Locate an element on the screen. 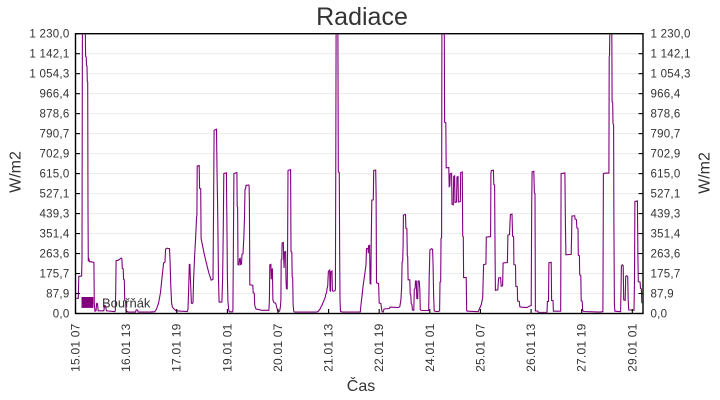 This screenshot has height=400, width=720. svg-text: 16.01 13 is located at coordinates (126, 347).